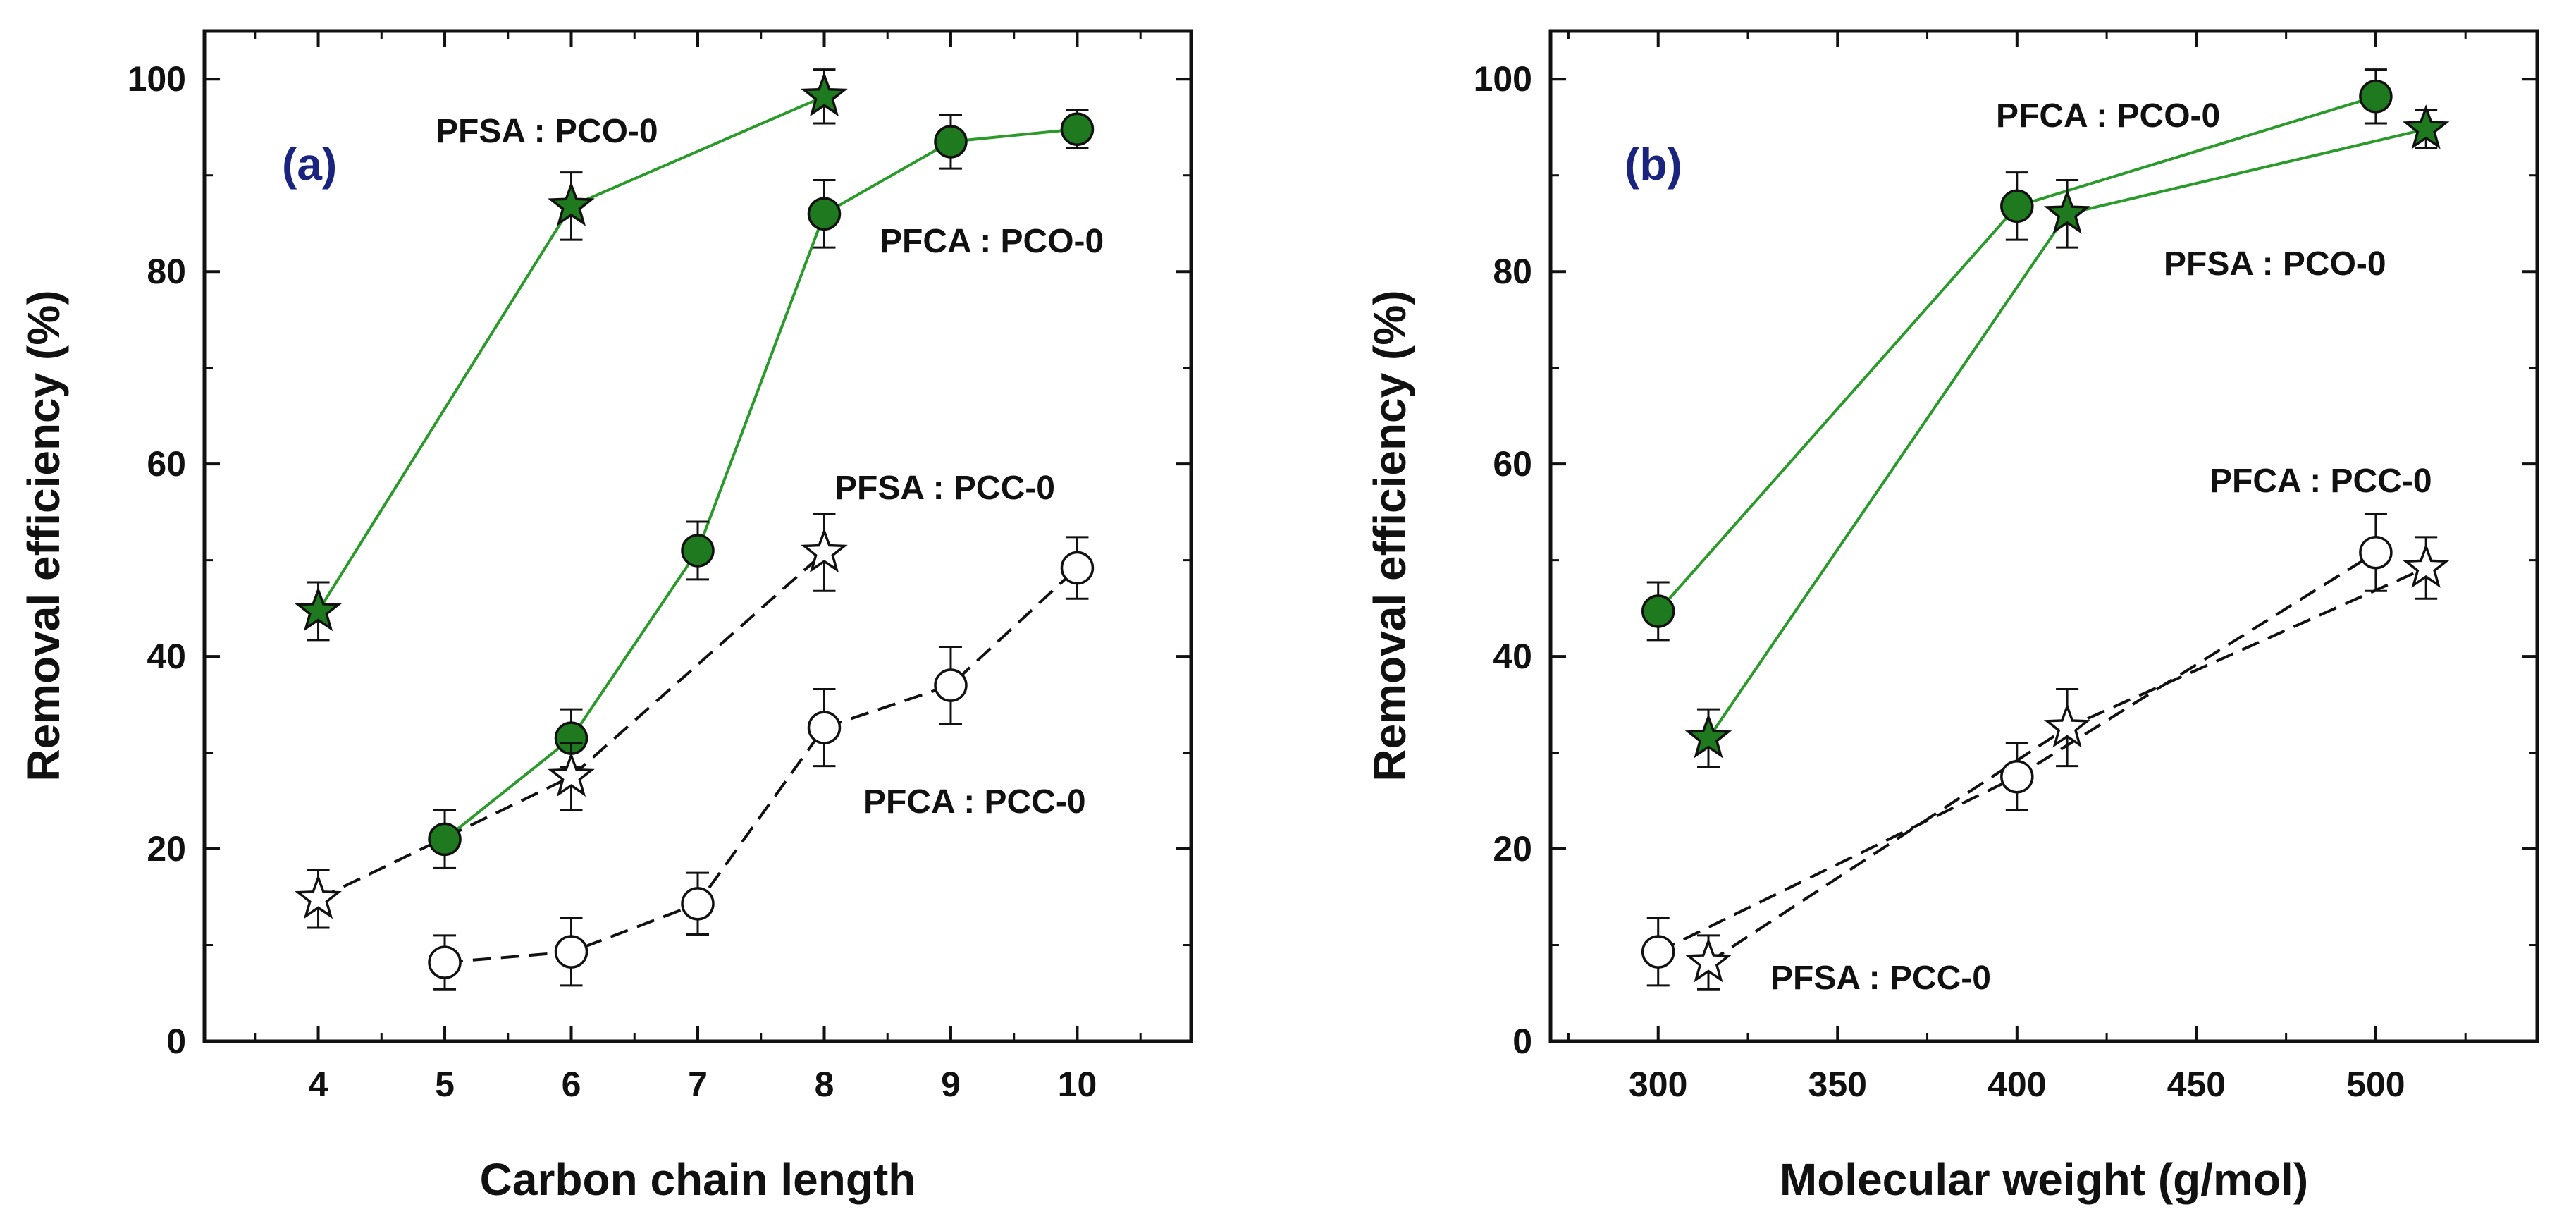 Image resolution: width=2576 pixels, height=1226 pixels. I want to click on panel-b-y-tick-label: 100, so click(1503, 79).